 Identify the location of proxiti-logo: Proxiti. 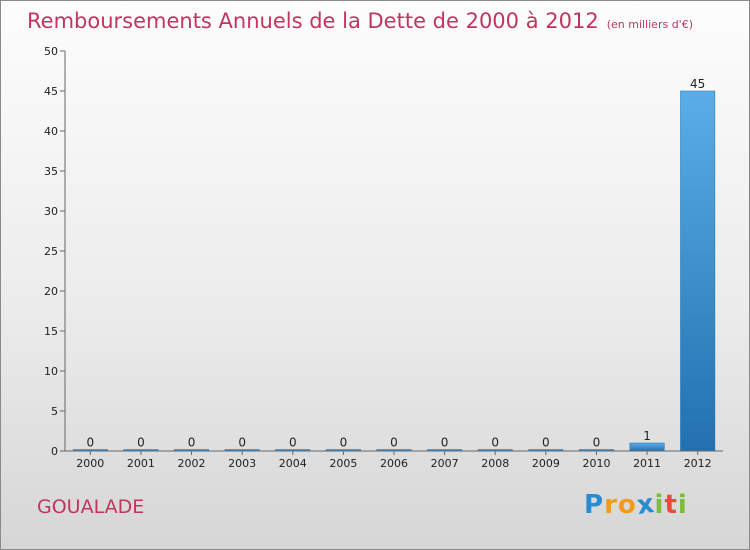
(636, 505).